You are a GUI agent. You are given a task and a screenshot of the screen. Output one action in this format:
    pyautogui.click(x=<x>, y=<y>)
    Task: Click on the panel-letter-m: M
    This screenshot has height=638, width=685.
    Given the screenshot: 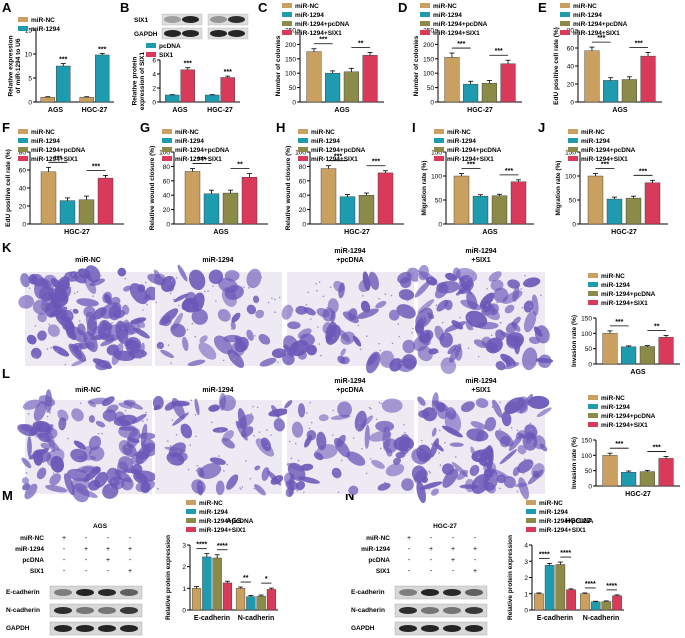 What is the action you would take?
    pyautogui.click(x=7, y=495)
    